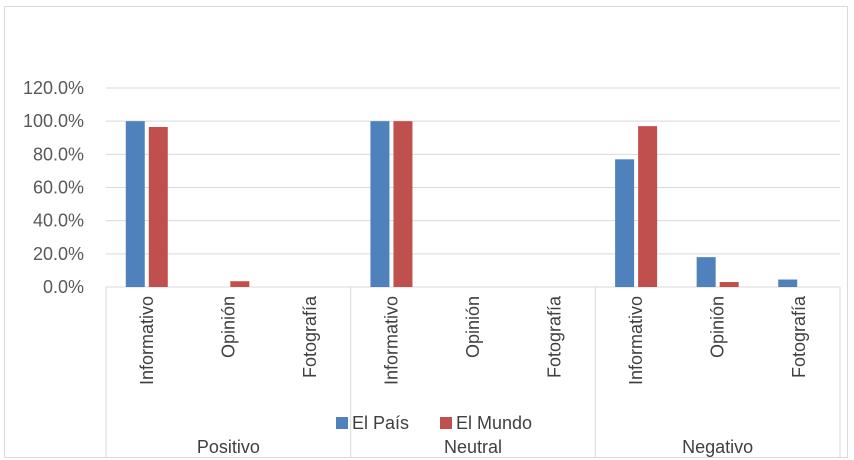  What do you see at coordinates (53, 88) in the screenshot?
I see `y-tick-label: 120.0%` at bounding box center [53, 88].